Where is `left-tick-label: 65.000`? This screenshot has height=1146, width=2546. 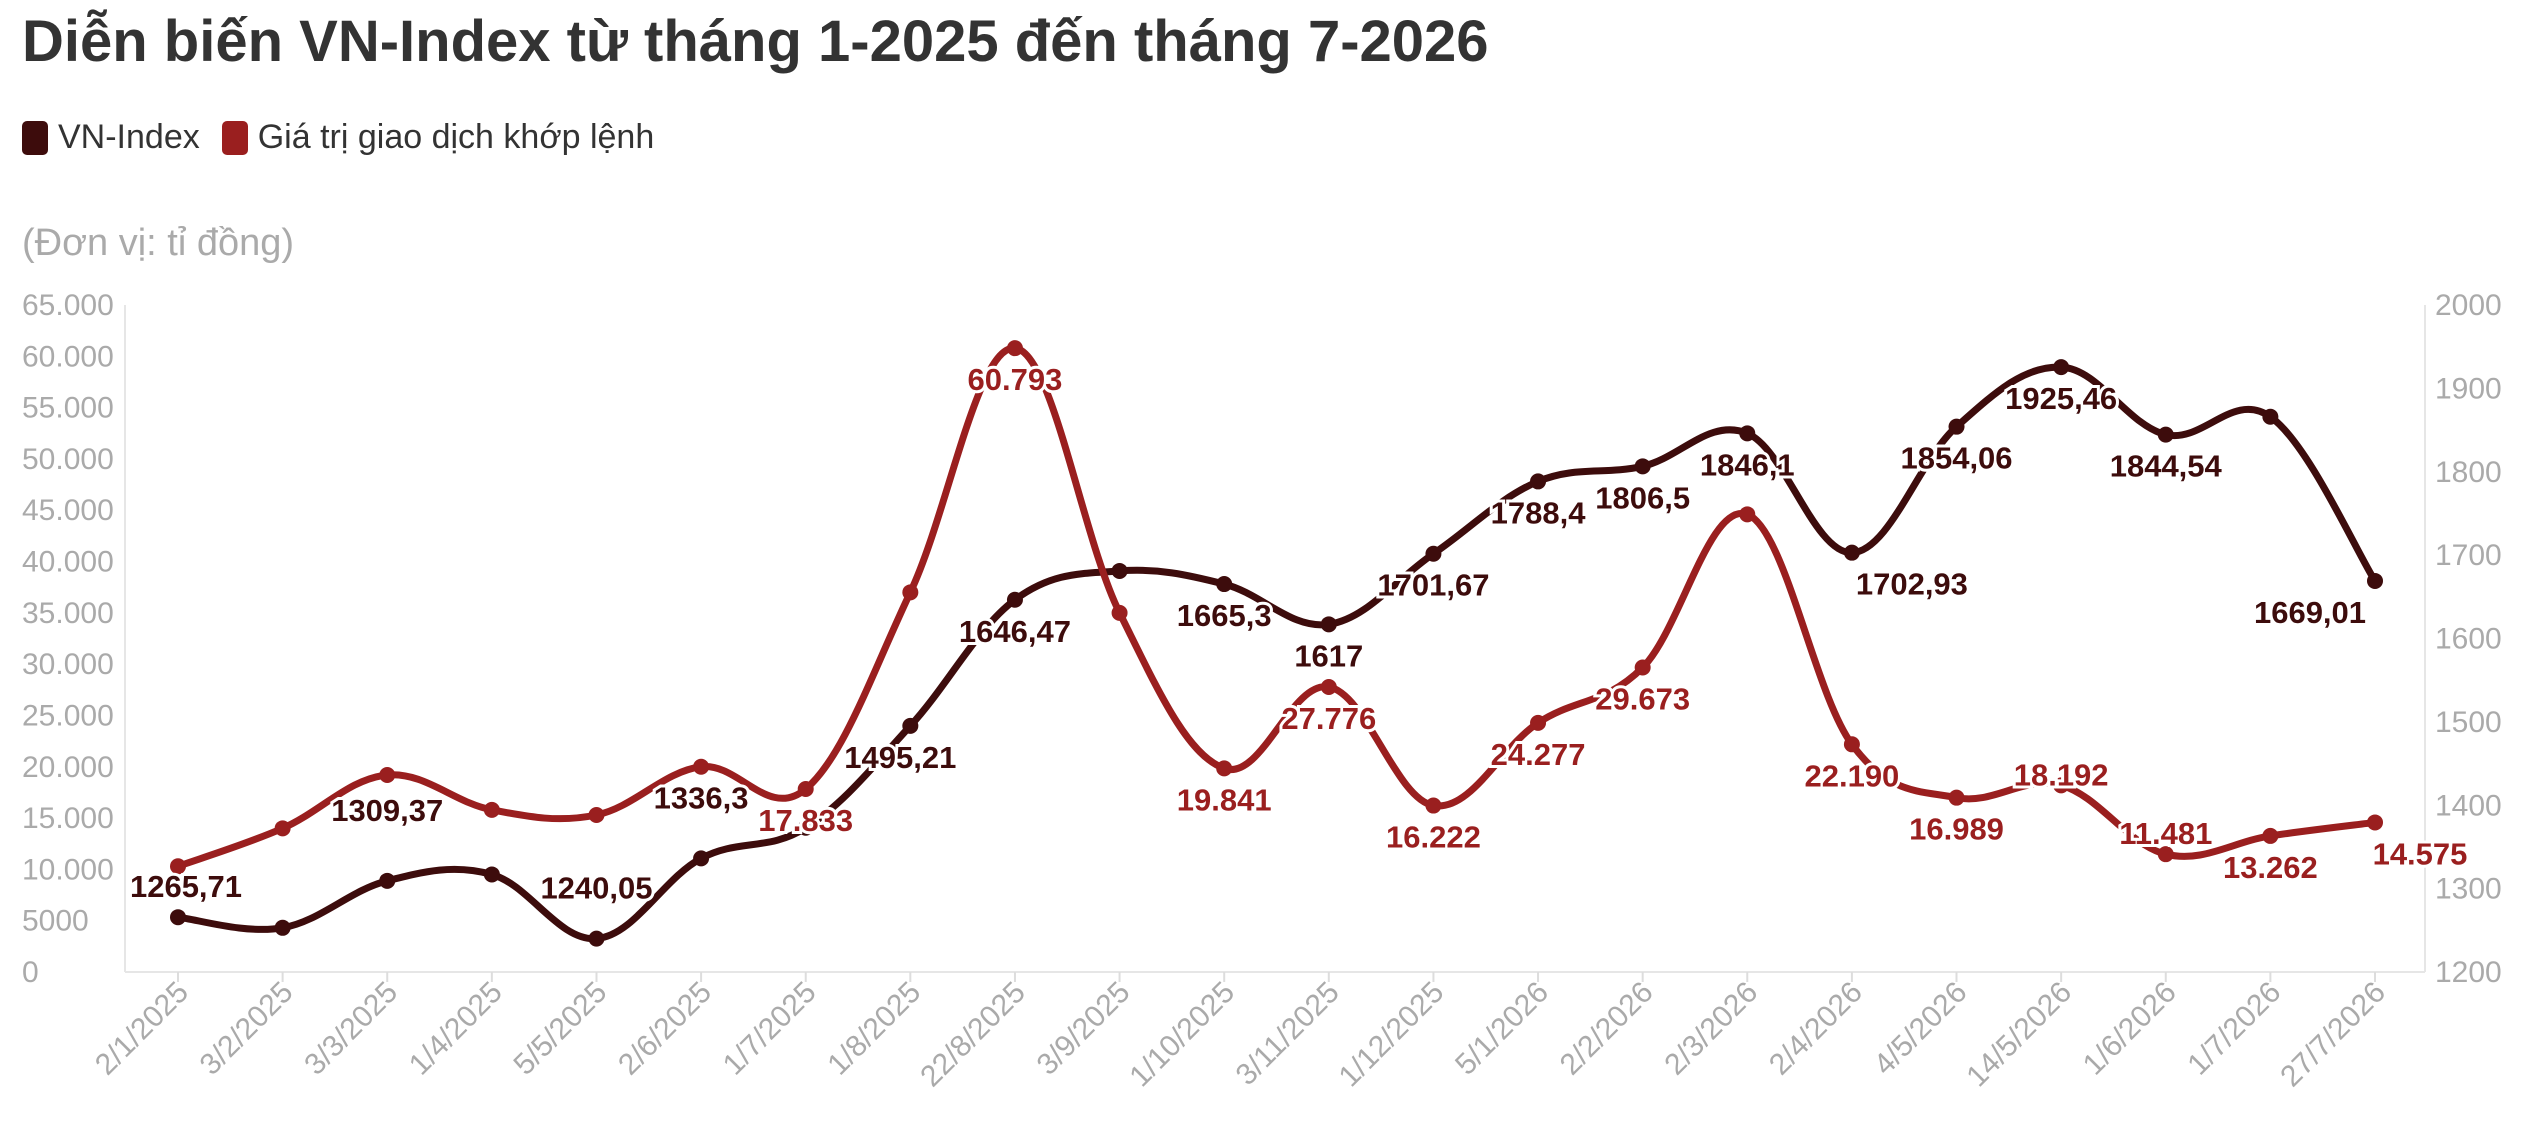
left-tick-label: 65.000 is located at coordinates (68, 305).